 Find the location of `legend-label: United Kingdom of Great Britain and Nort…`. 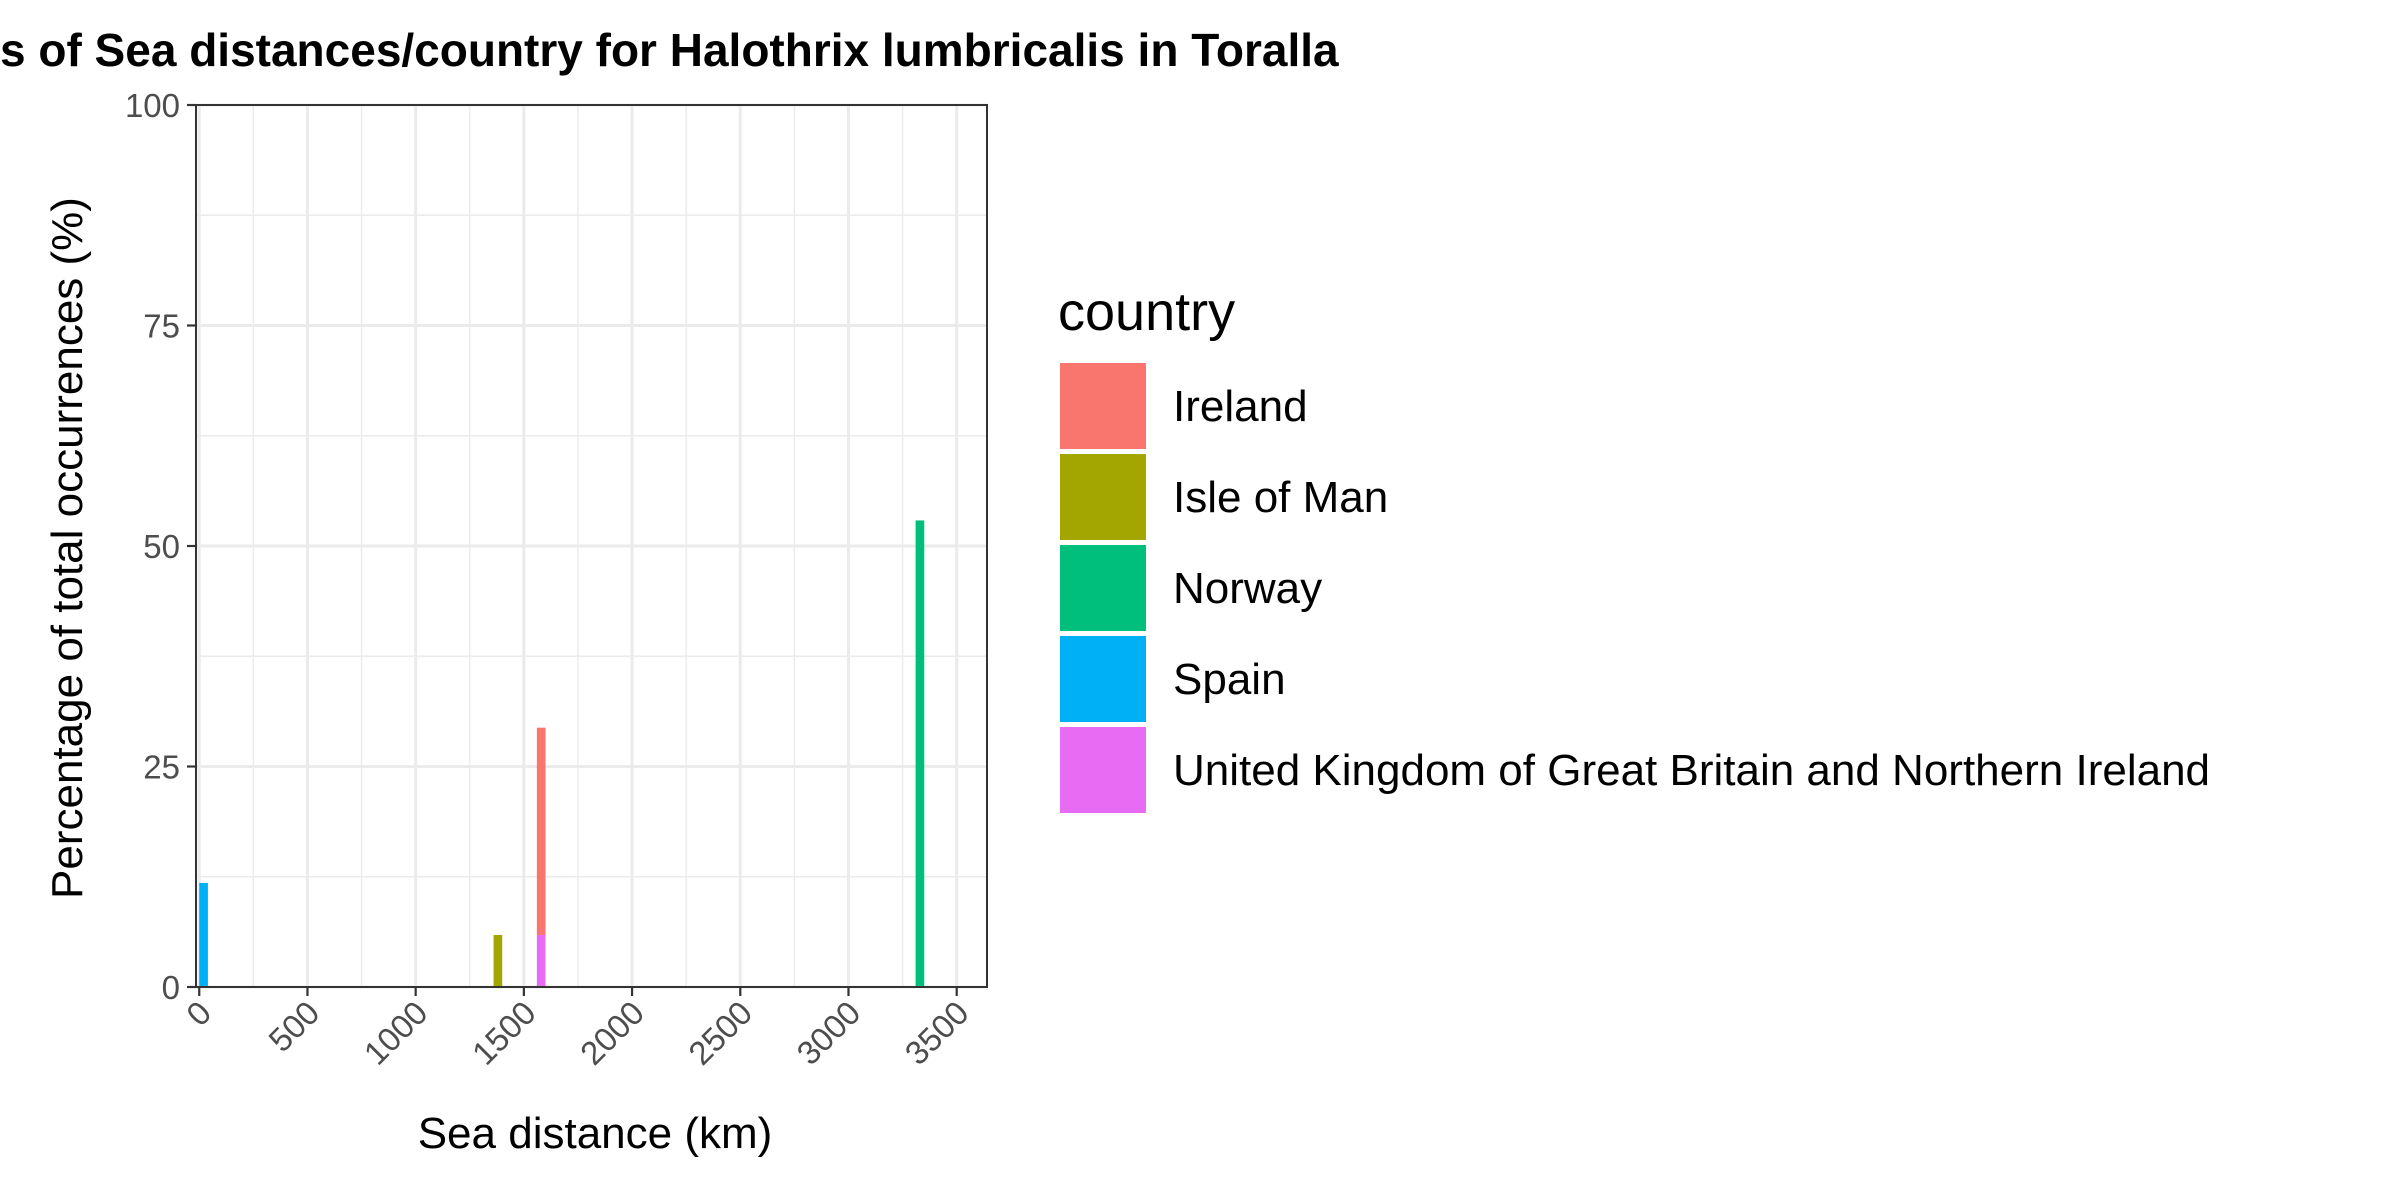

legend-label: United Kingdom of Great Britain and Nort… is located at coordinates (1691, 770).